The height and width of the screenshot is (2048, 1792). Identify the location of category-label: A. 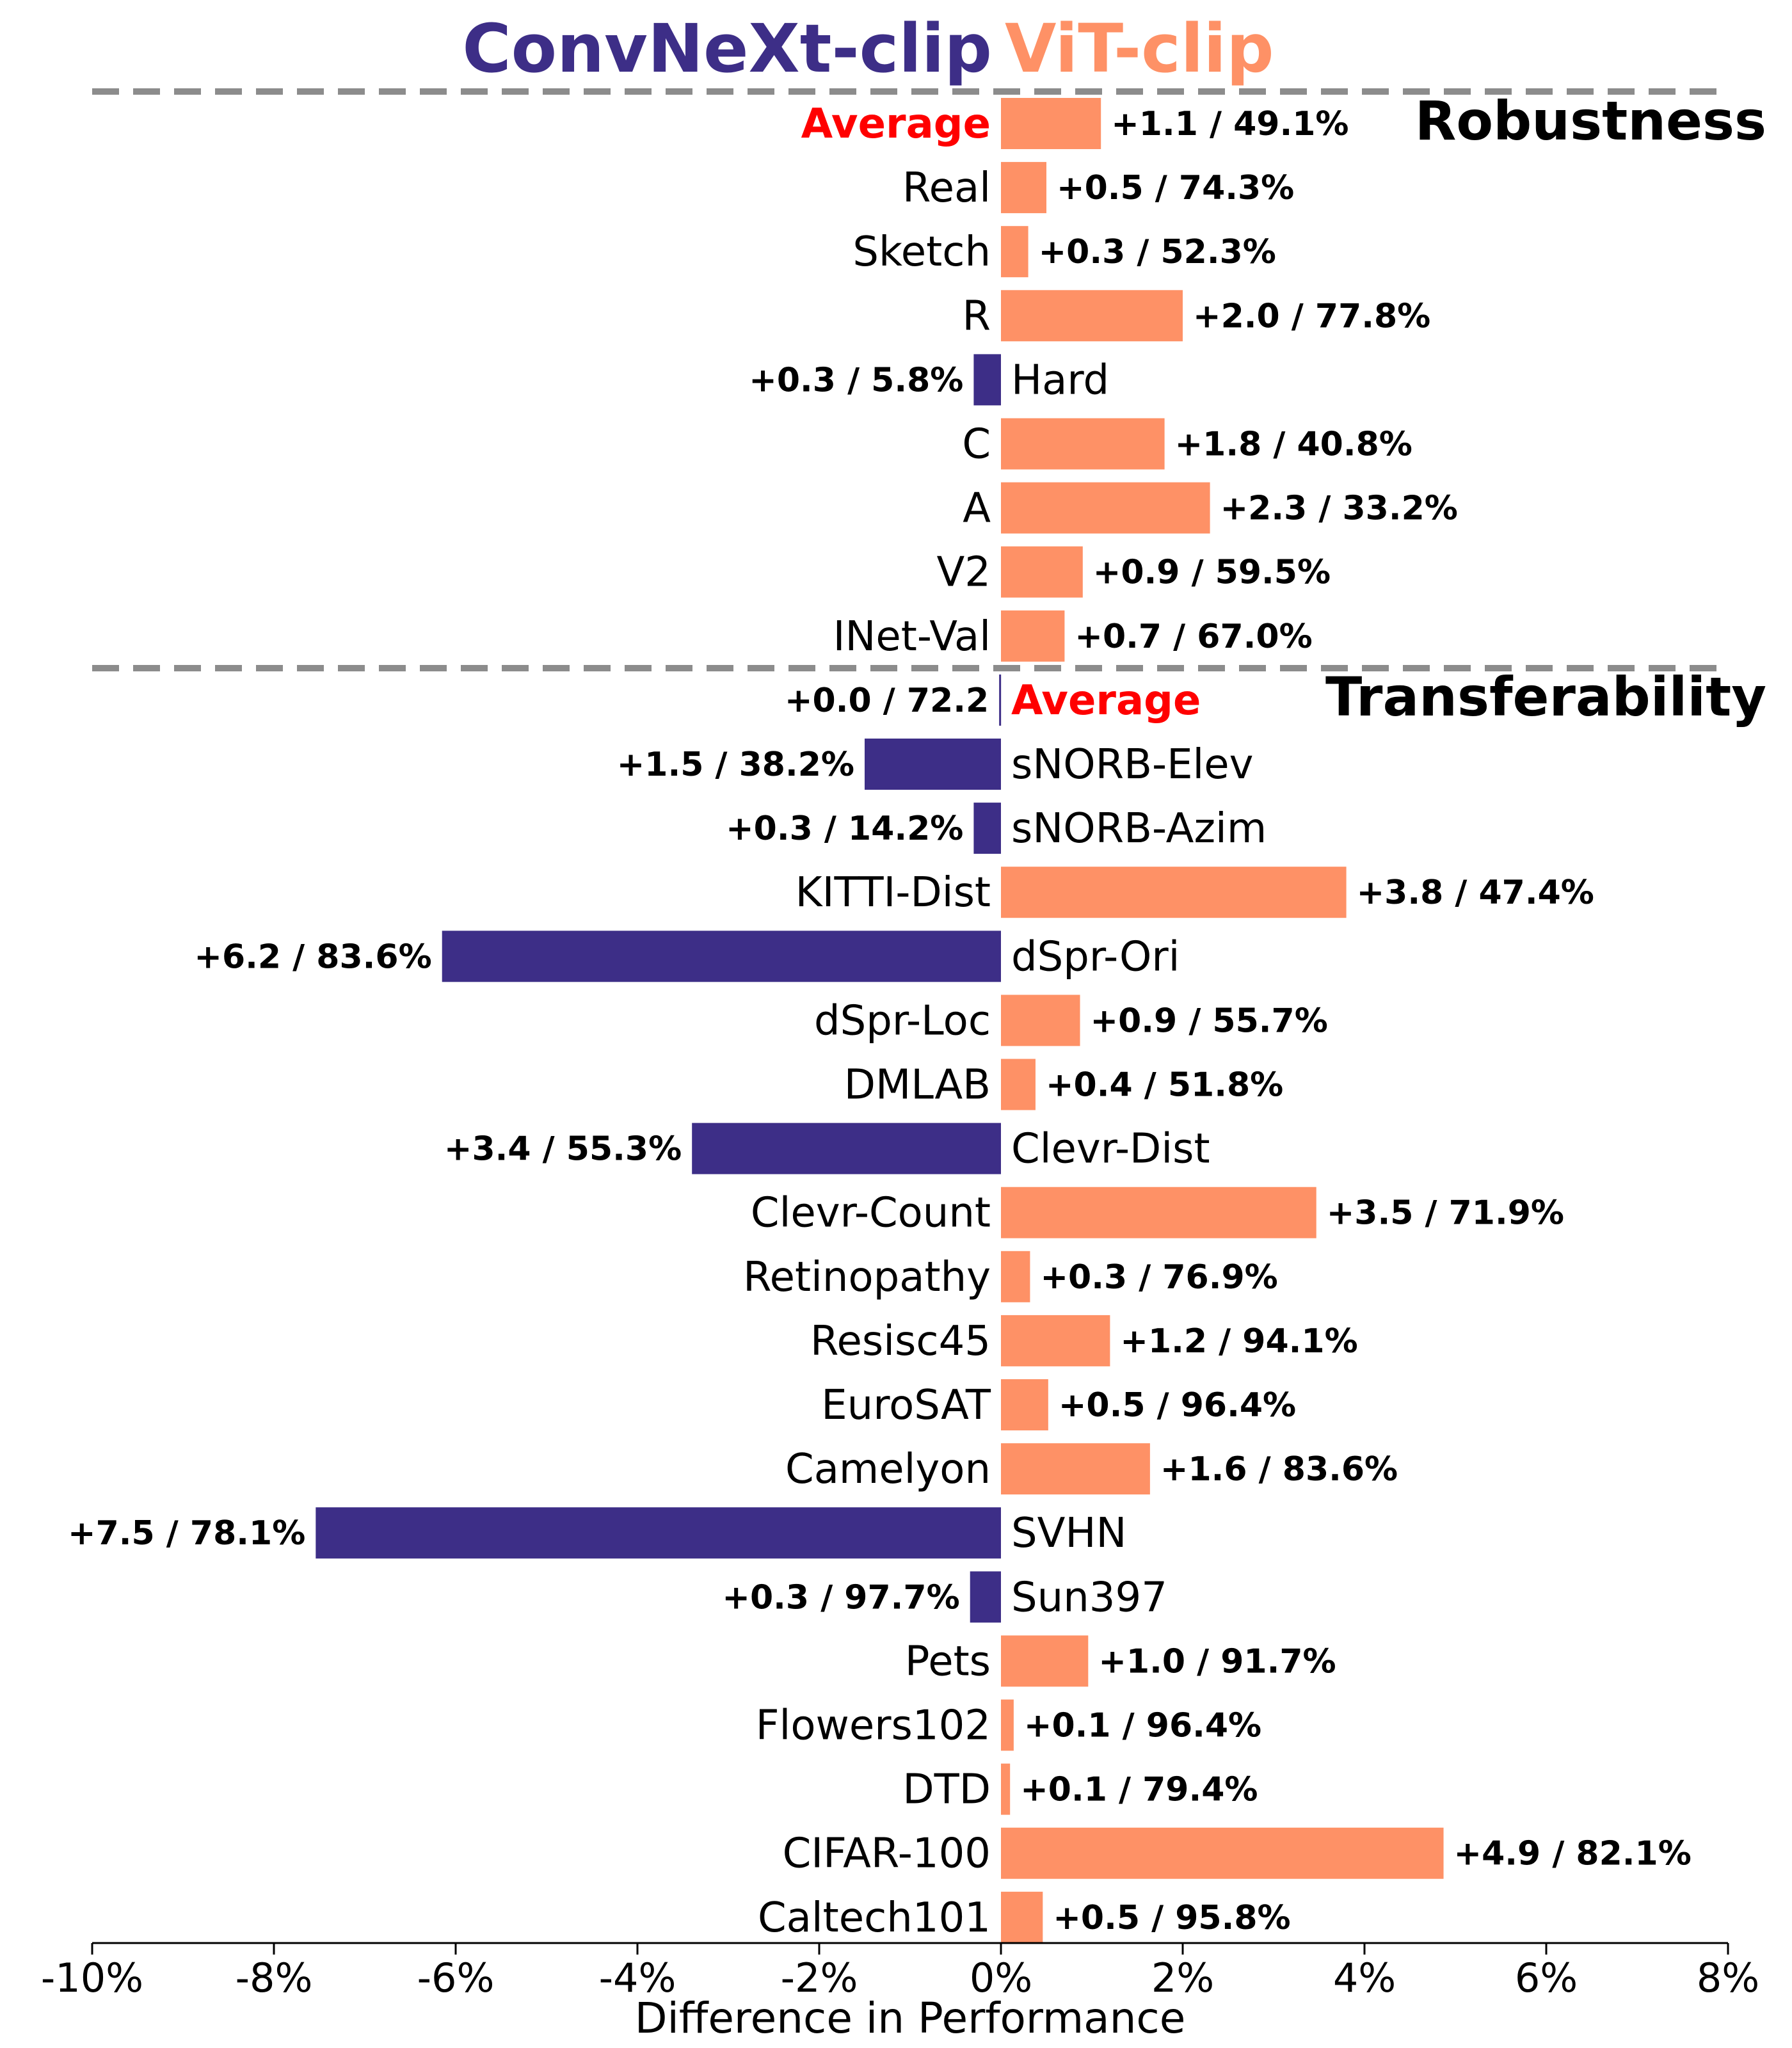
(977, 508).